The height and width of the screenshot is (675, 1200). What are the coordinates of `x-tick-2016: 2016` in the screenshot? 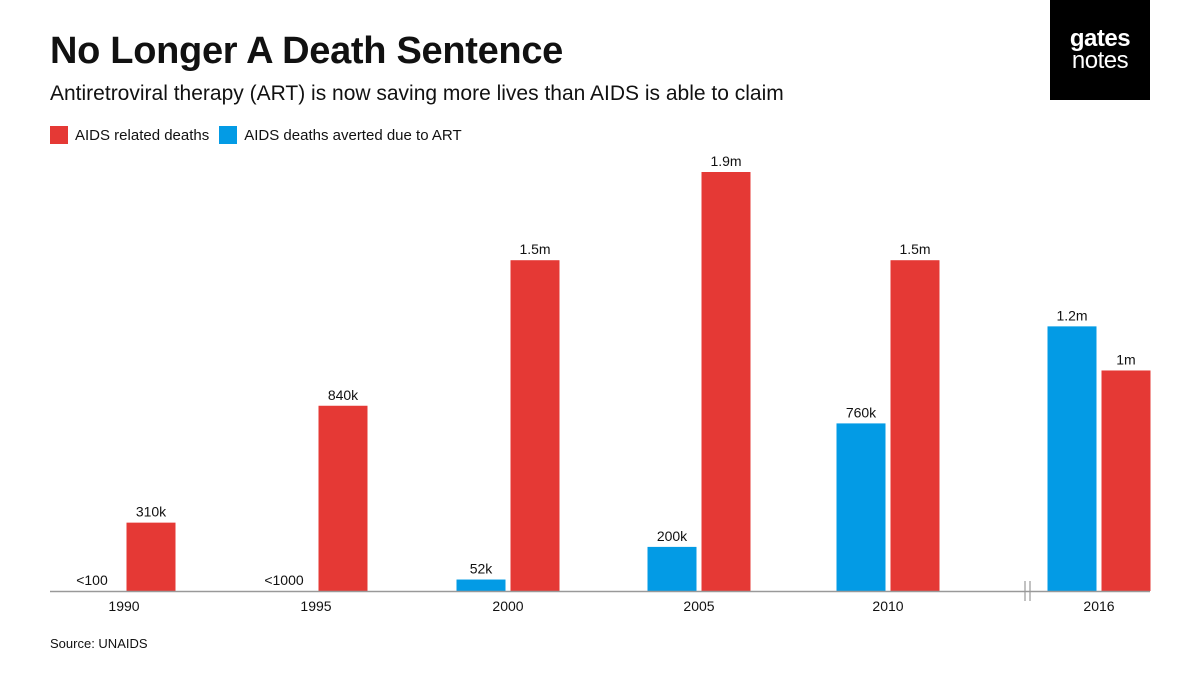 It's located at (1098, 606).